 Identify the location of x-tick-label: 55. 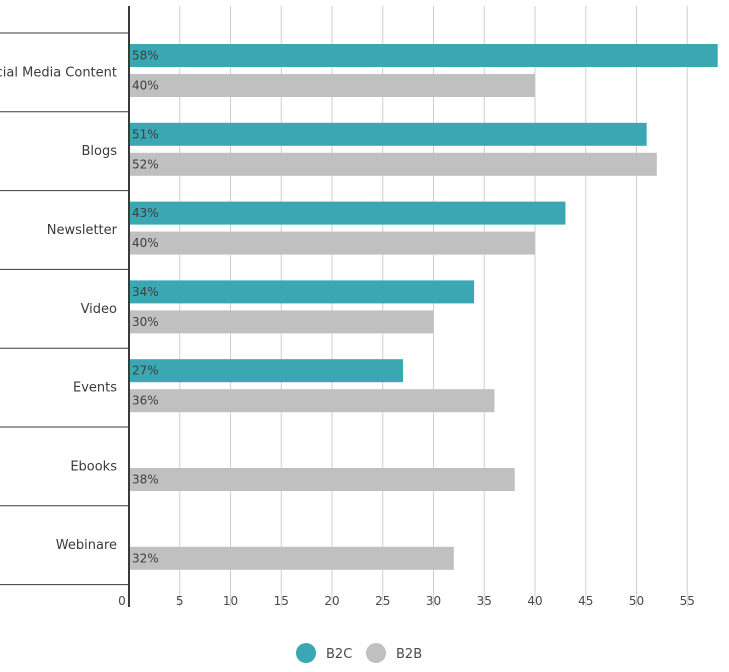
(687, 601).